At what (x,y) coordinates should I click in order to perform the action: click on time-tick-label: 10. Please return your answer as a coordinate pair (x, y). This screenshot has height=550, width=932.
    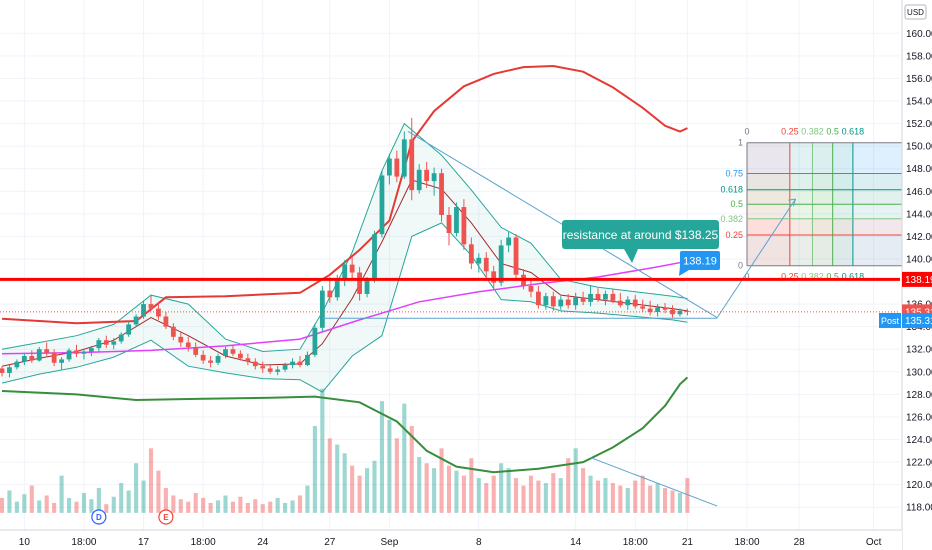
    Looking at the image, I should click on (25, 542).